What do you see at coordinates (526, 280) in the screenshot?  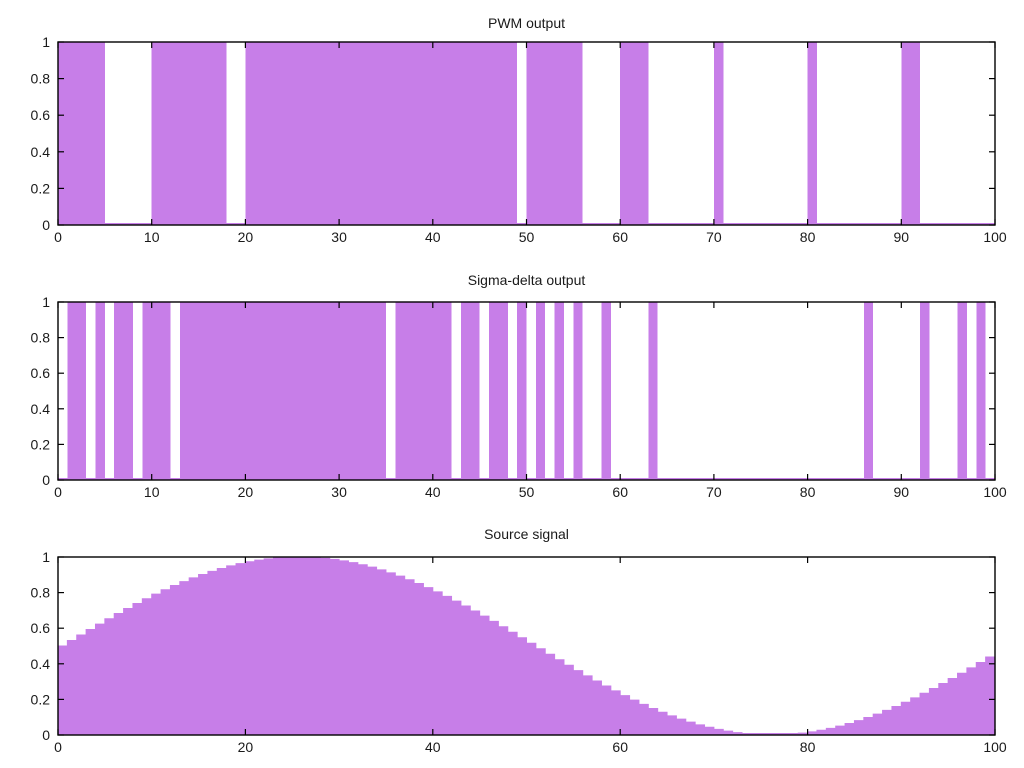 I see `chart-title-sigma-delta: Sigma-delta output` at bounding box center [526, 280].